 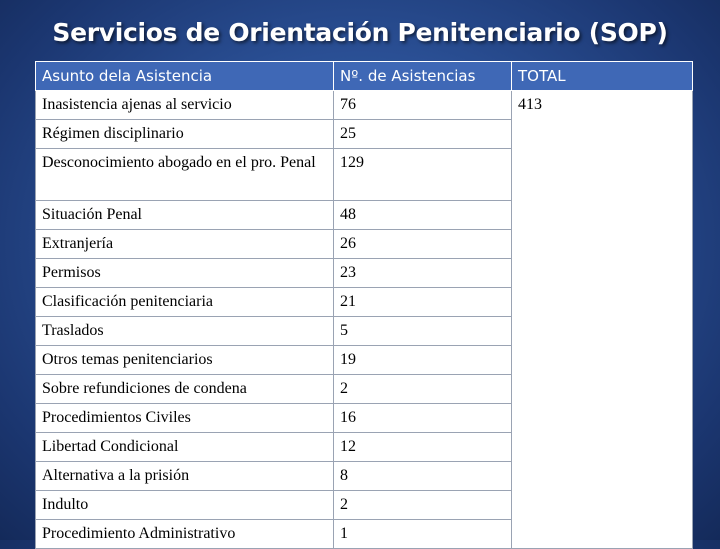 What do you see at coordinates (184, 534) in the screenshot?
I see `asunto-cell: Procedimiento Administrativo` at bounding box center [184, 534].